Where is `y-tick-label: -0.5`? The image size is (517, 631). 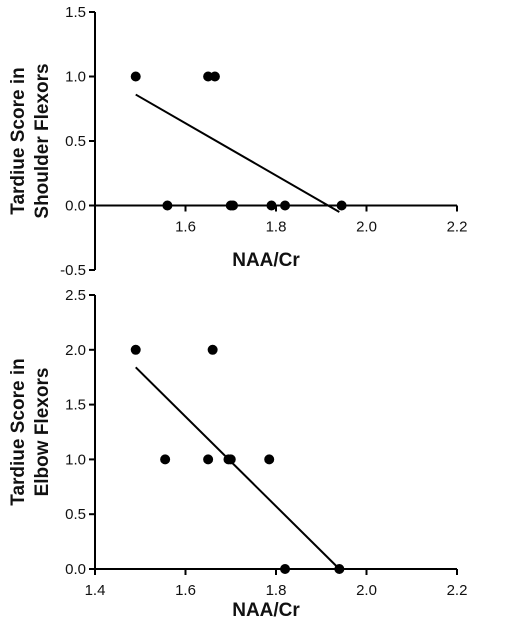
y-tick-label: -0.5 is located at coordinates (73, 270).